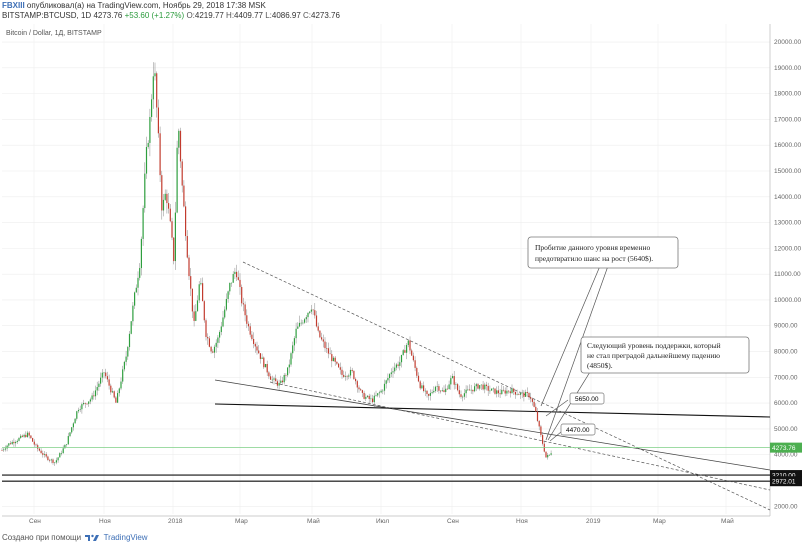 This screenshot has height=546, width=802. Describe the element at coordinates (787, 171) in the screenshot. I see `y-tick-label: 15000.00` at that location.